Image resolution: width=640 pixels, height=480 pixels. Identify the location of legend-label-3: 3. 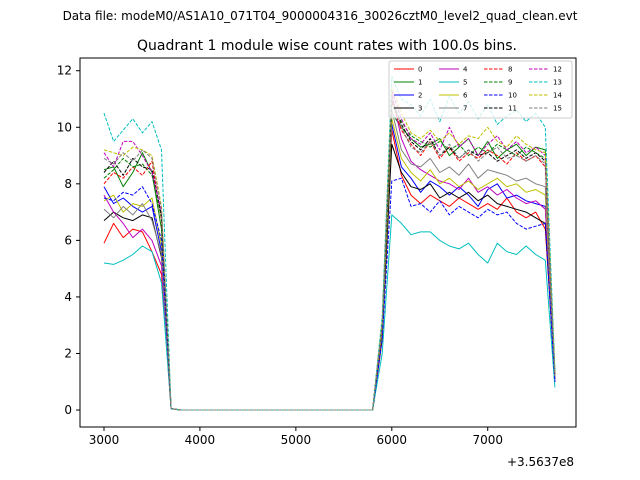
(420, 109).